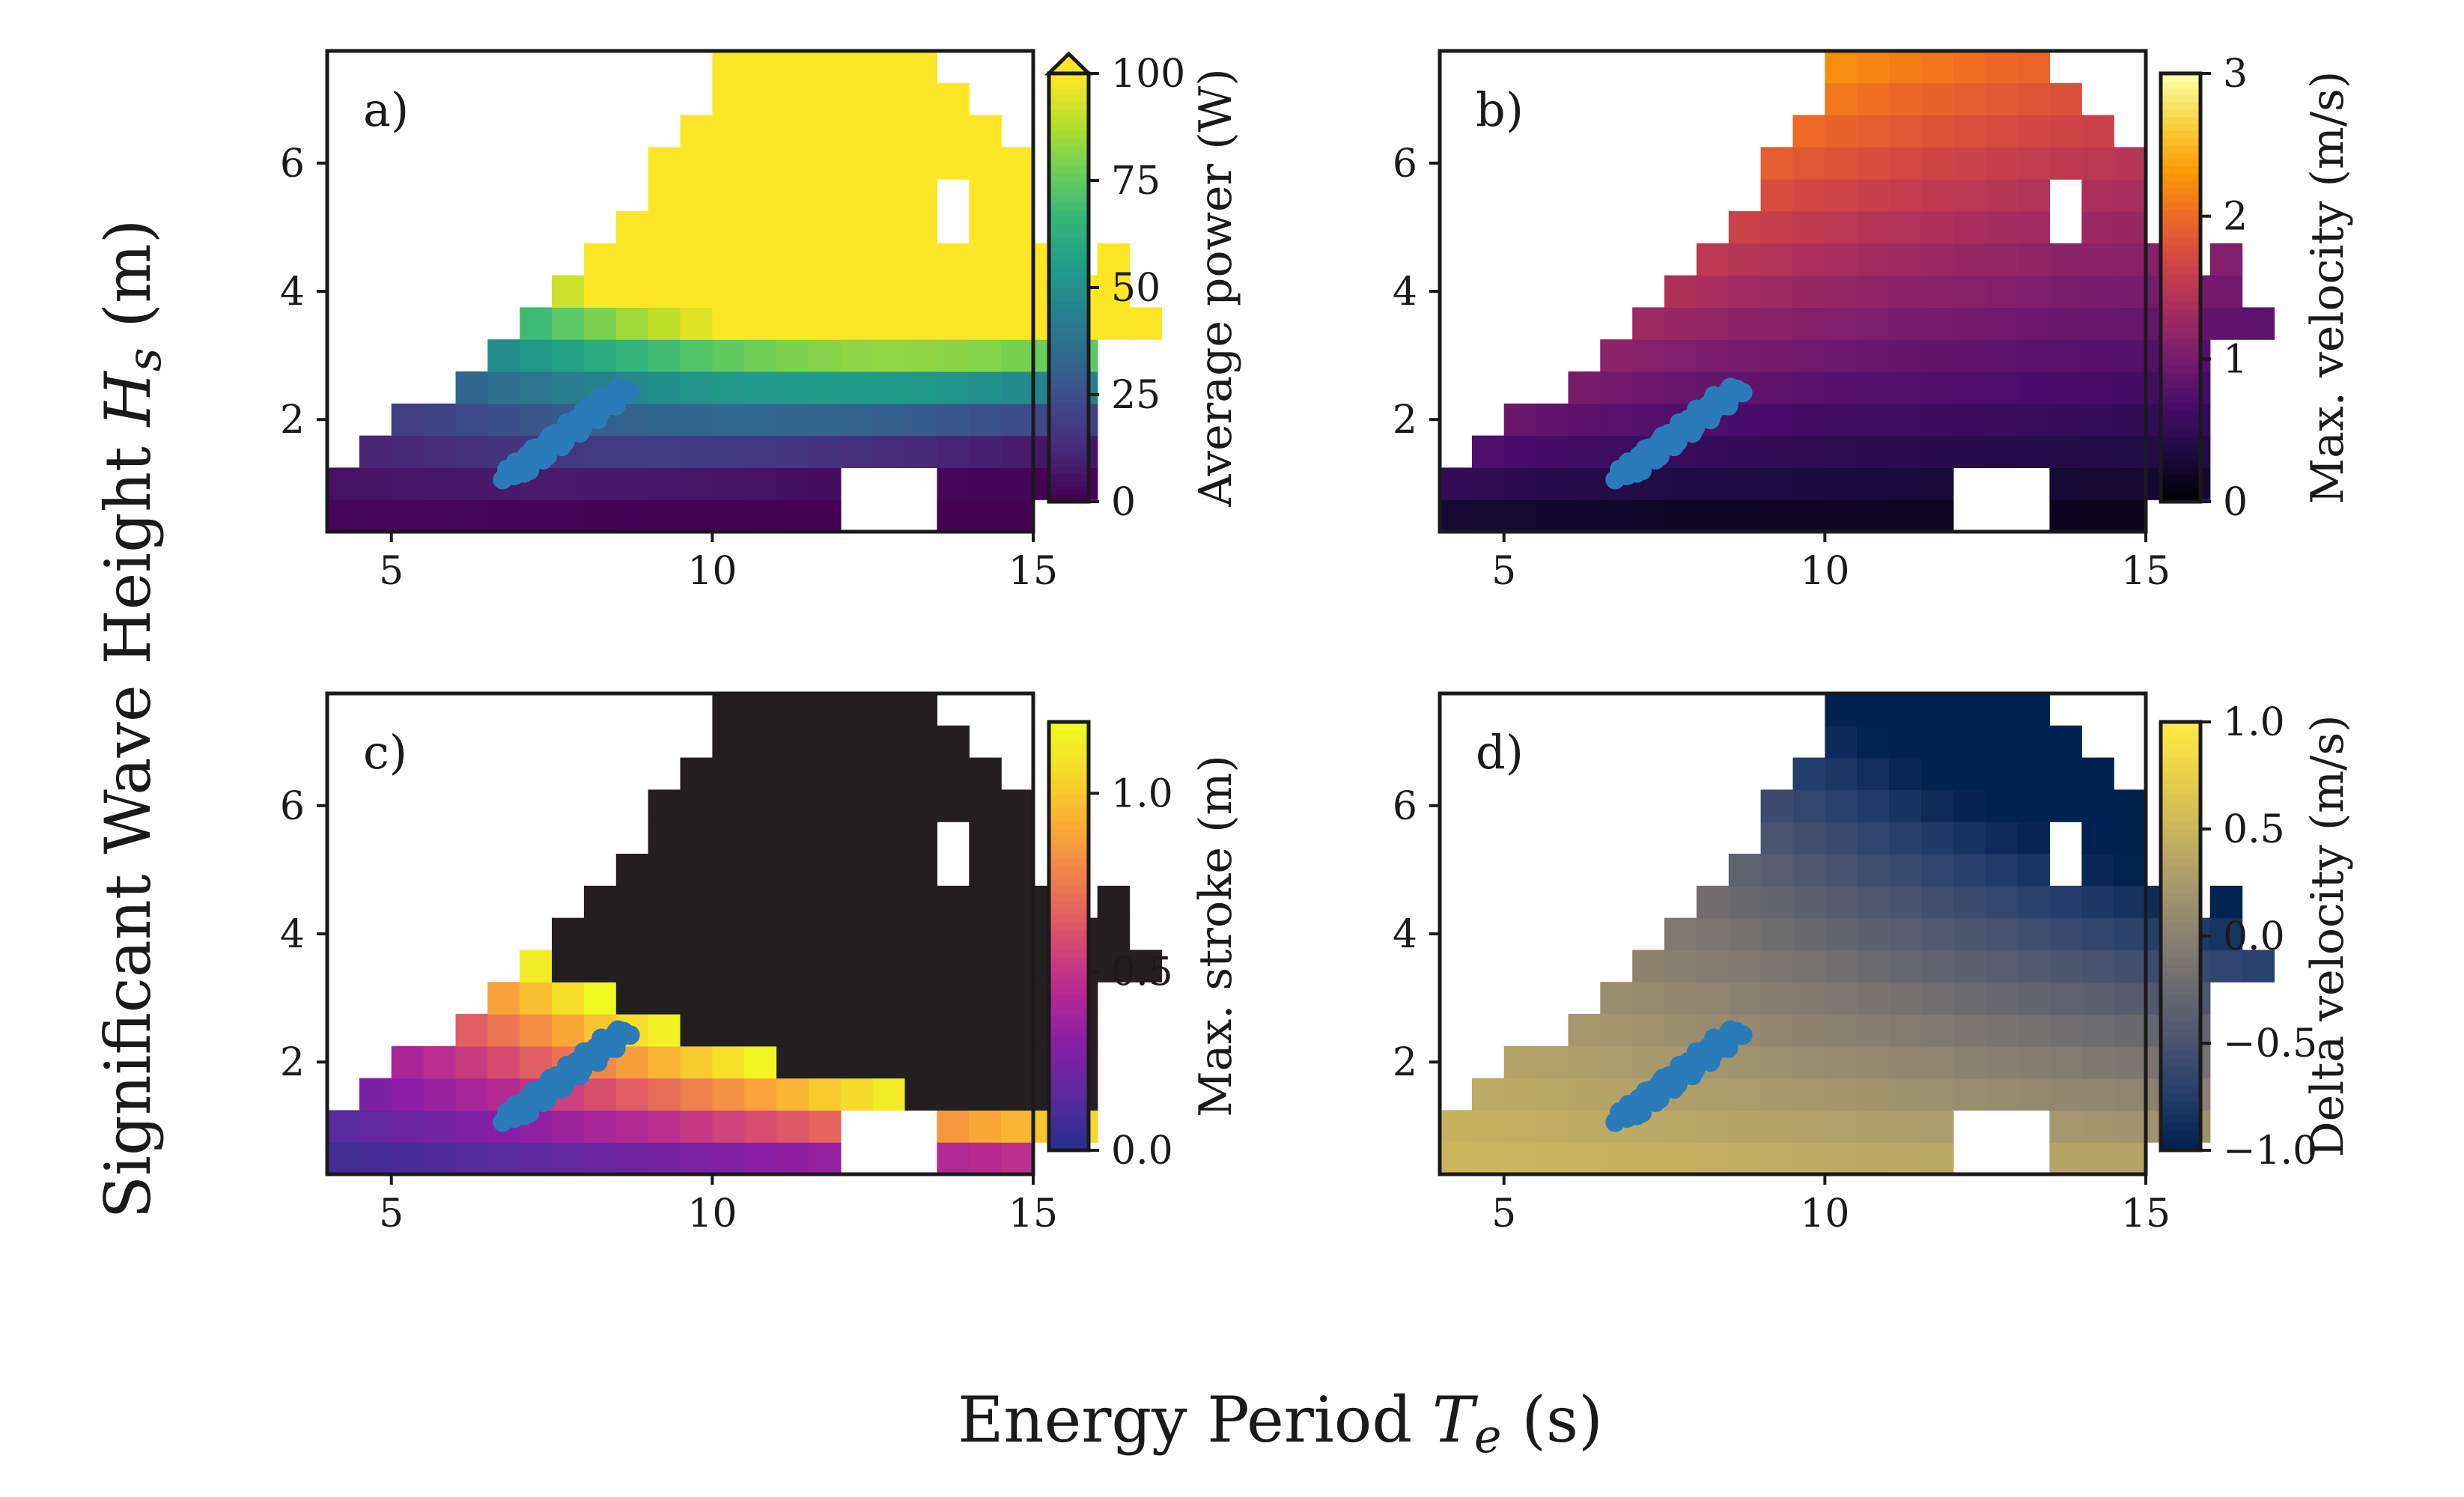  Describe the element at coordinates (1135, 181) in the screenshot. I see `colorbar-tick-label: 75` at that location.